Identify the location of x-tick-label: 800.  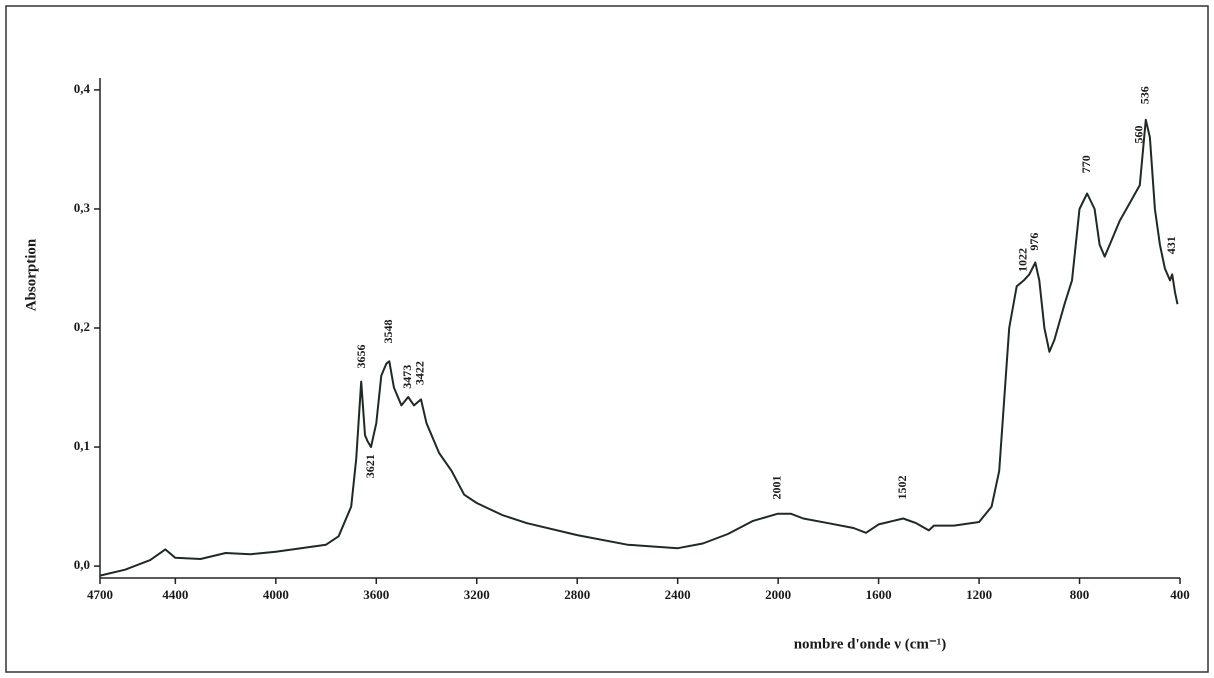
(1080, 594).